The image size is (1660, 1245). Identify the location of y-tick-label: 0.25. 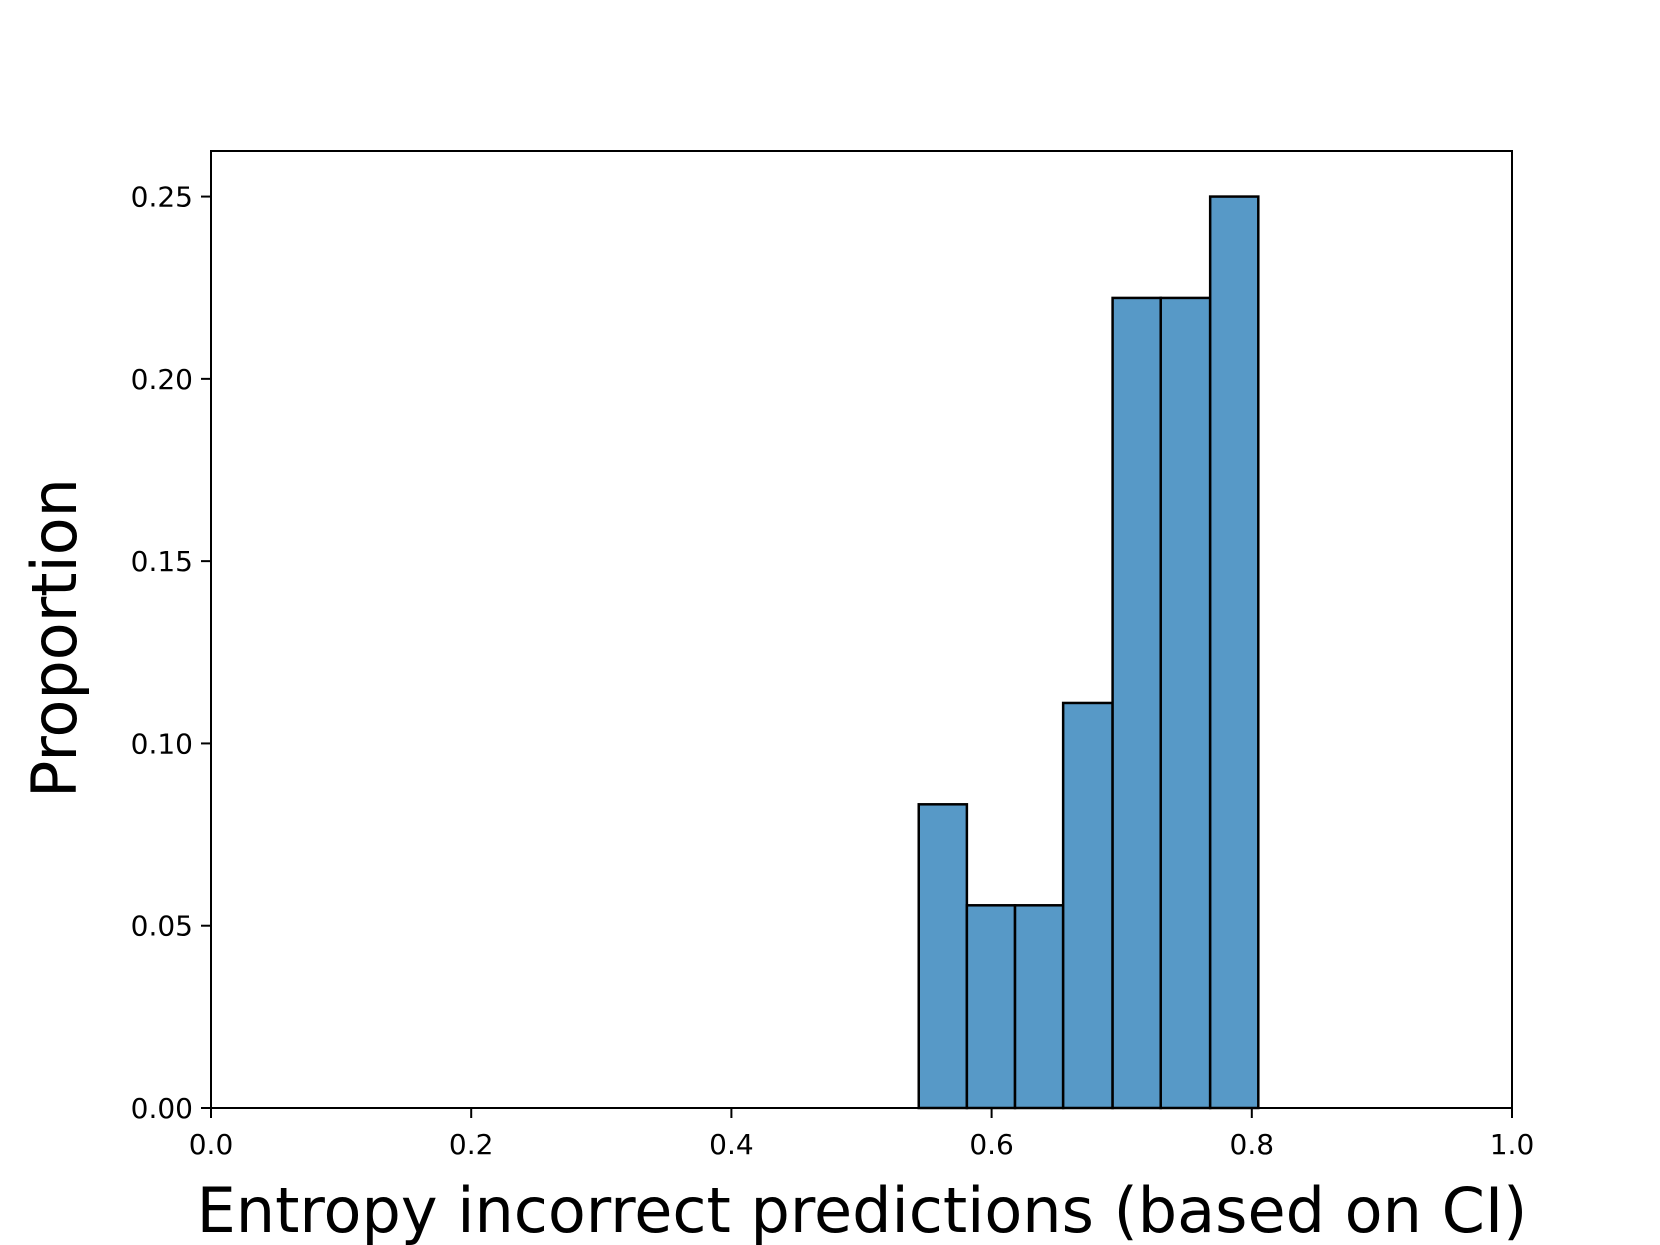
(162, 197).